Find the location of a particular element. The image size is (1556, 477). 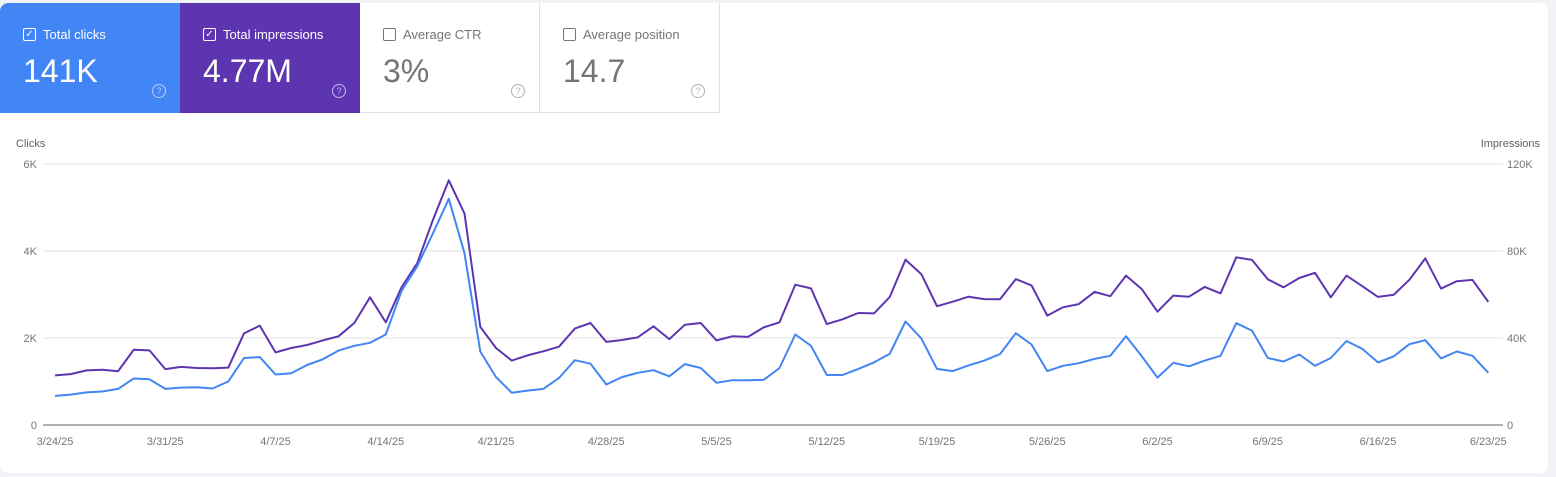

x-tick-label: 6/23/25 is located at coordinates (1488, 442).